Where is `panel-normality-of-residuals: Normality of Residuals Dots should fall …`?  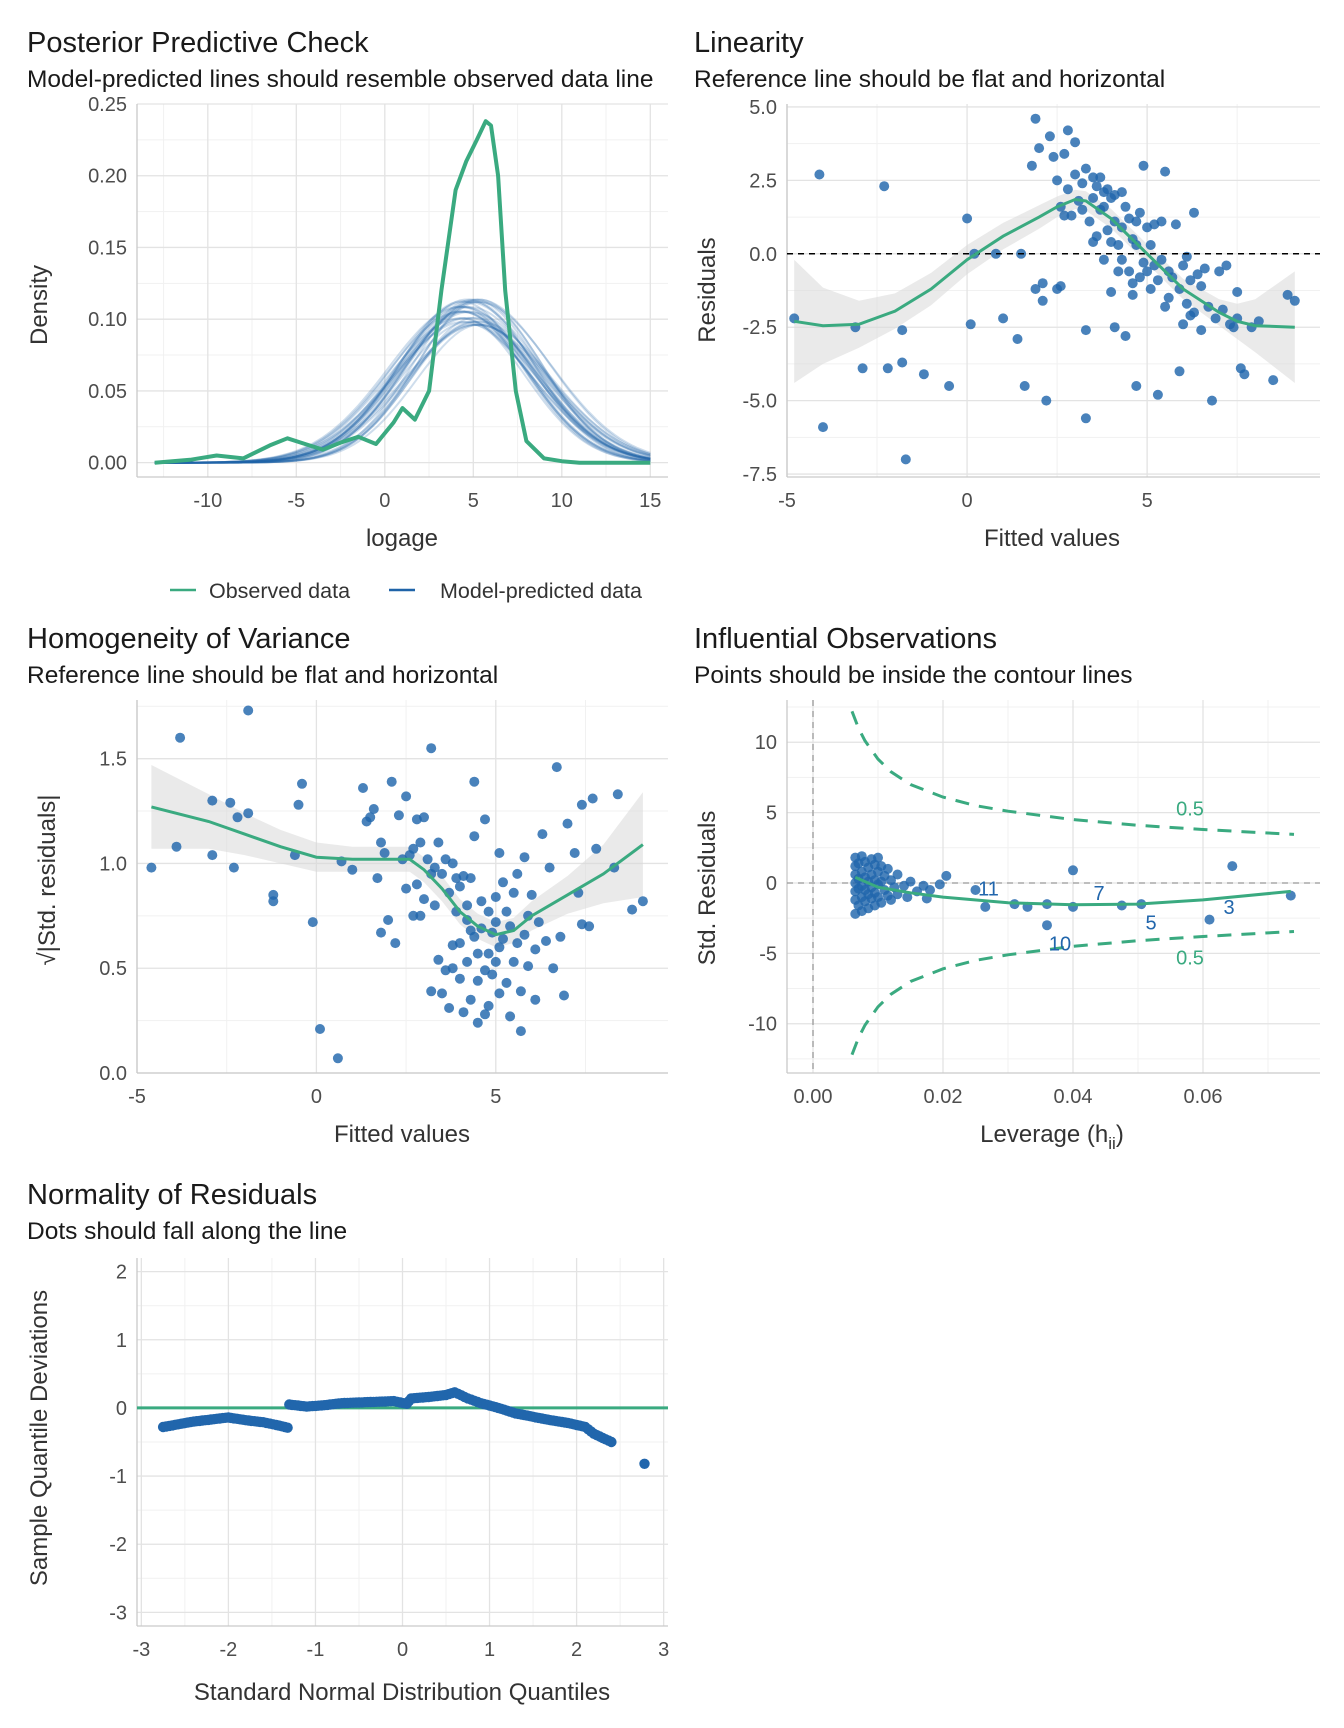
panel-normality-of-residuals: Normality of Residuals Dots should fall … is located at coordinates (347, 1442).